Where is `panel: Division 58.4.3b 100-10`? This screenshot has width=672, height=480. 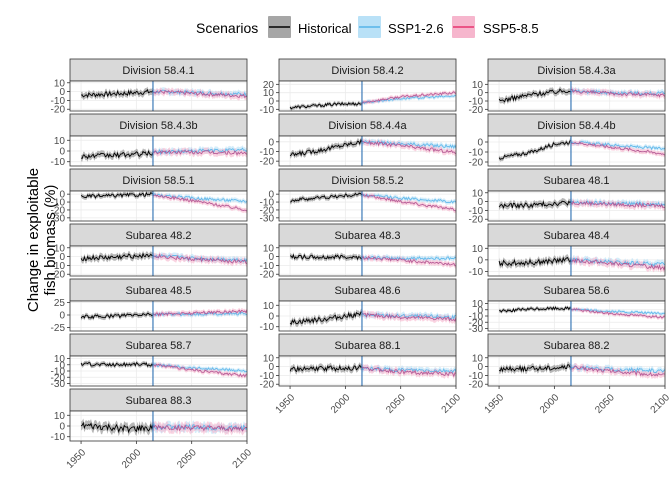
panel: Division 58.4.3b 100-10 is located at coordinates (149, 140).